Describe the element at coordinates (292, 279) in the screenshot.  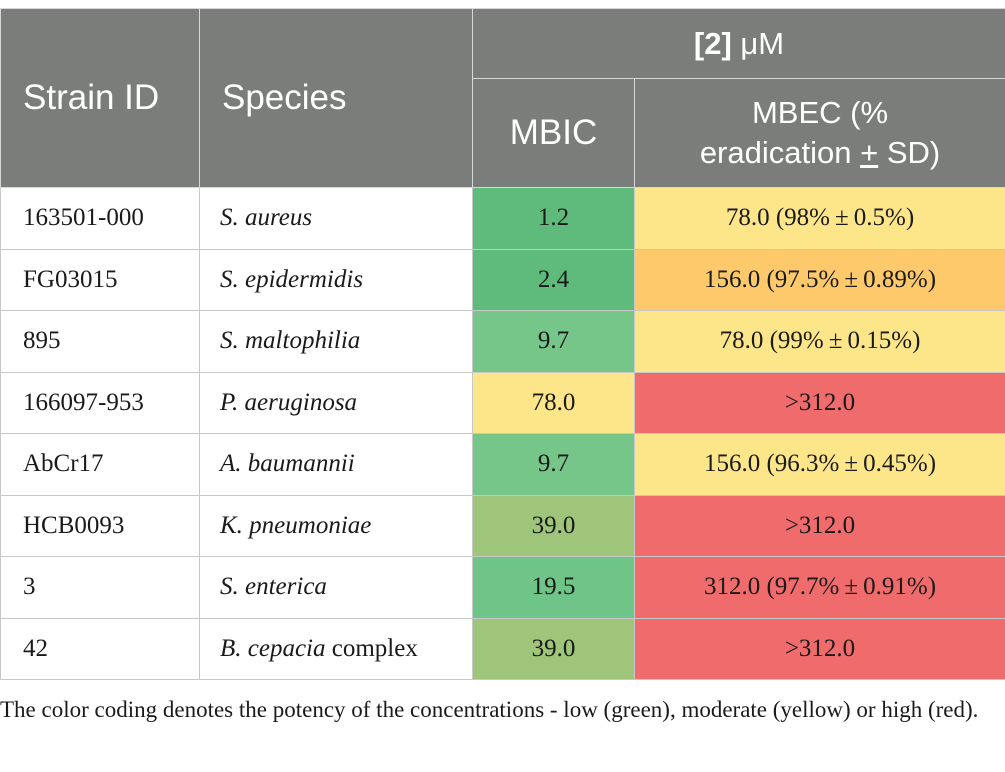
I see `species-name: S. epidermidis` at that location.